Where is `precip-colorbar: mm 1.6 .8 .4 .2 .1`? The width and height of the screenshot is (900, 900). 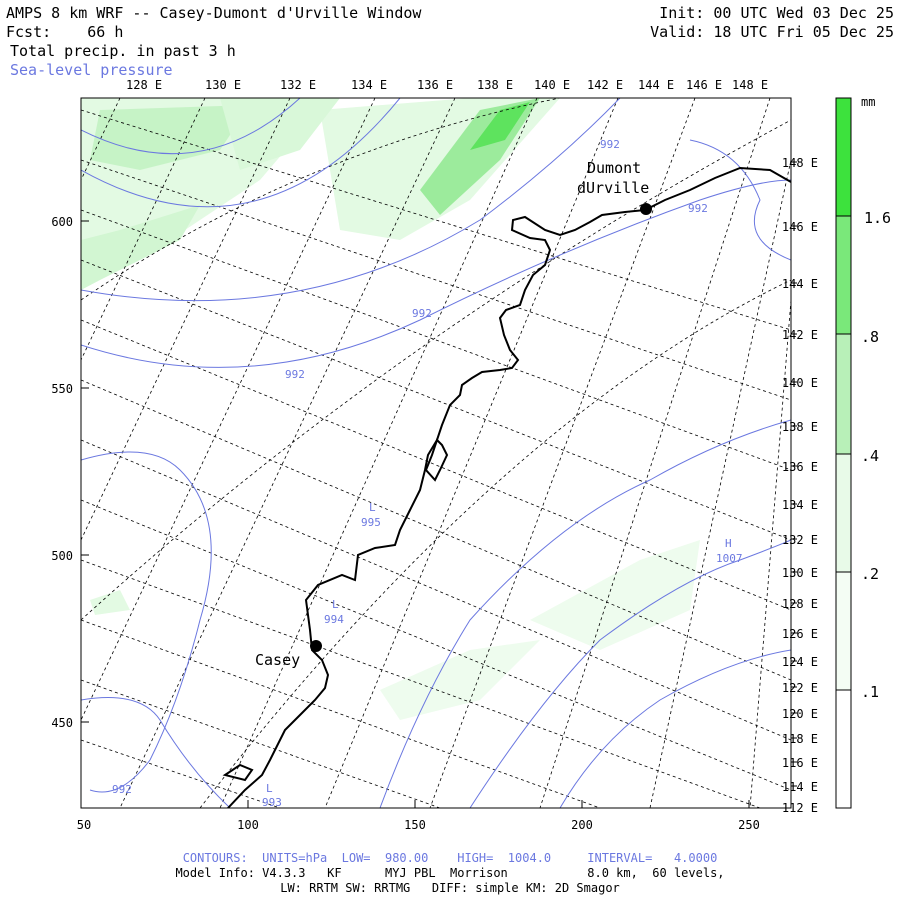
precip-colorbar: mm 1.6 .8 .4 .2 .1 is located at coordinates (863, 452).